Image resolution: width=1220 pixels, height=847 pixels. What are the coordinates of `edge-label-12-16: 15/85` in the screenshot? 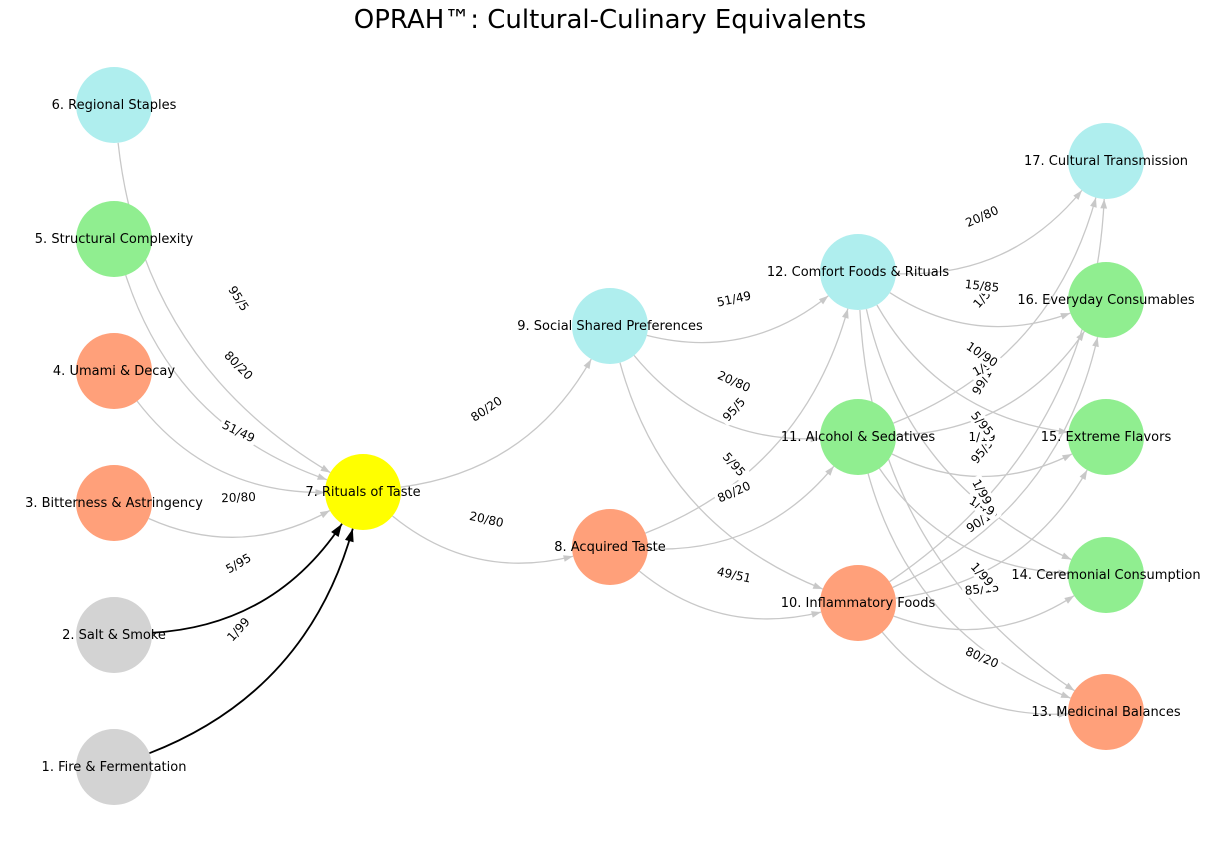 It's located at (982, 286).